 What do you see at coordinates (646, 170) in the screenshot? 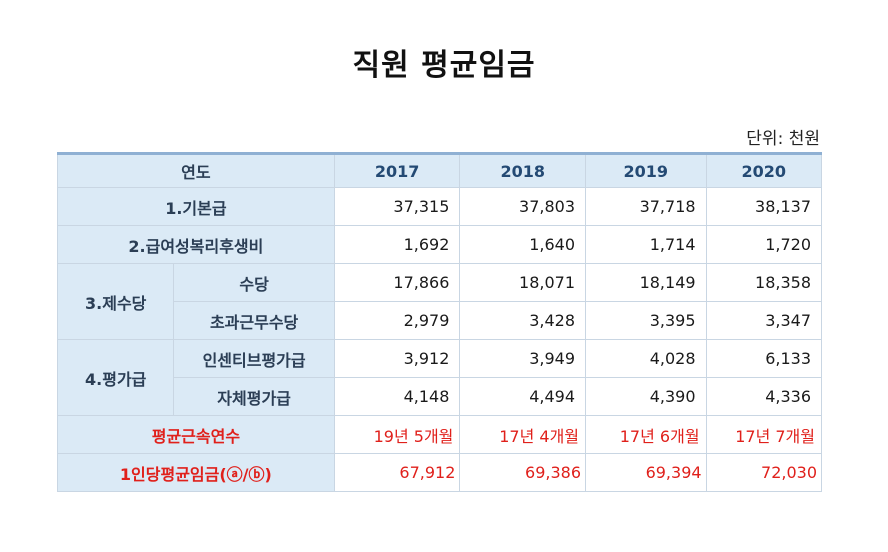
I see `header-year-2019: 2019` at bounding box center [646, 170].